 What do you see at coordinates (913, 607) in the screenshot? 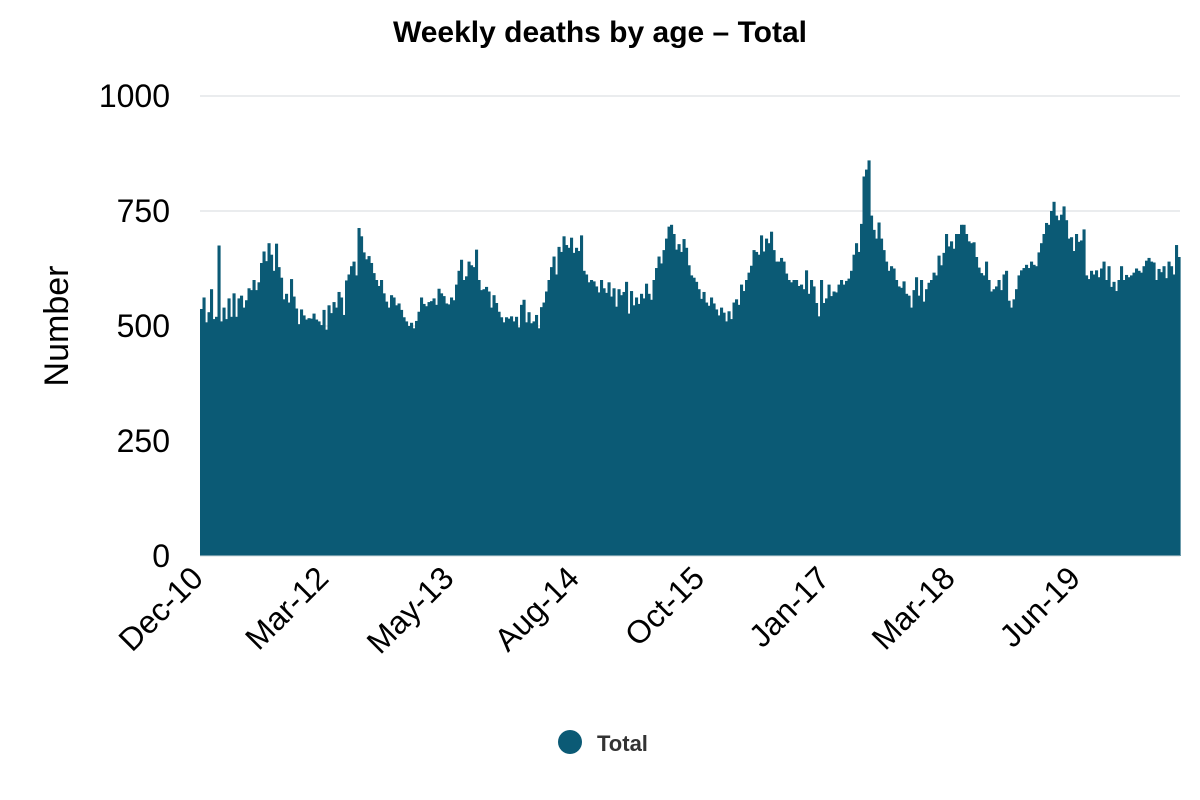
I see `x-tick-label: Mar-18` at bounding box center [913, 607].